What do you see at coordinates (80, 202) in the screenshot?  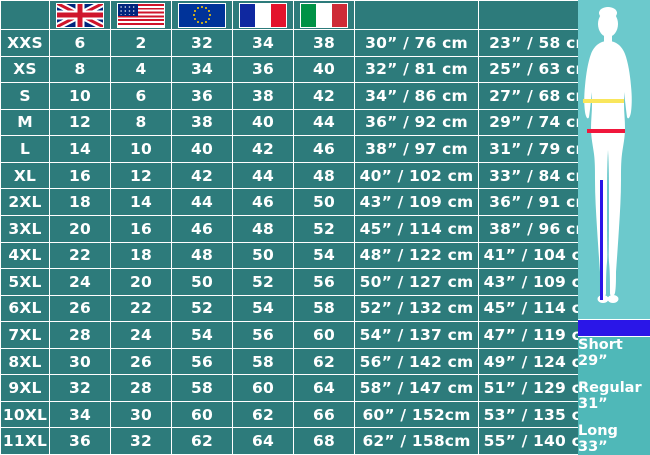 I see `size-value-cell-uk: 18` at bounding box center [80, 202].